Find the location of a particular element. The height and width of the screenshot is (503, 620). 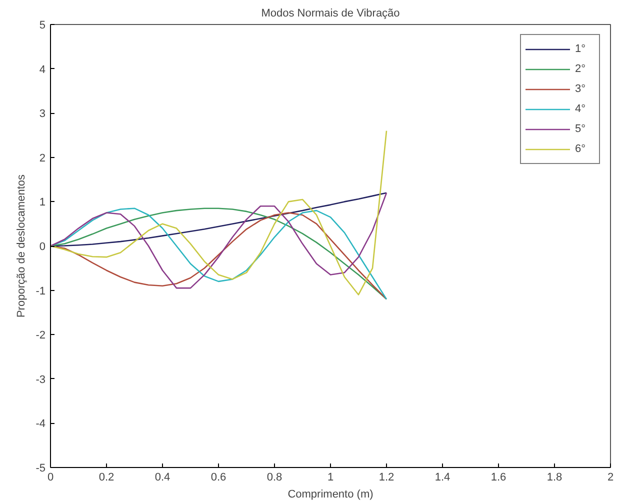

x-tick-label: 1 is located at coordinates (330, 478).